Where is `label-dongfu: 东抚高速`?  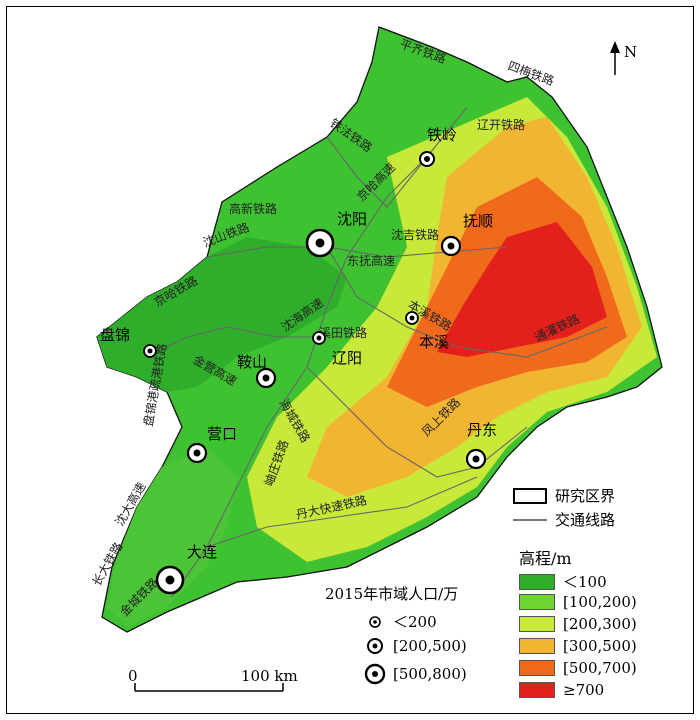
label-dongfu: 东抚高速 is located at coordinates (371, 260).